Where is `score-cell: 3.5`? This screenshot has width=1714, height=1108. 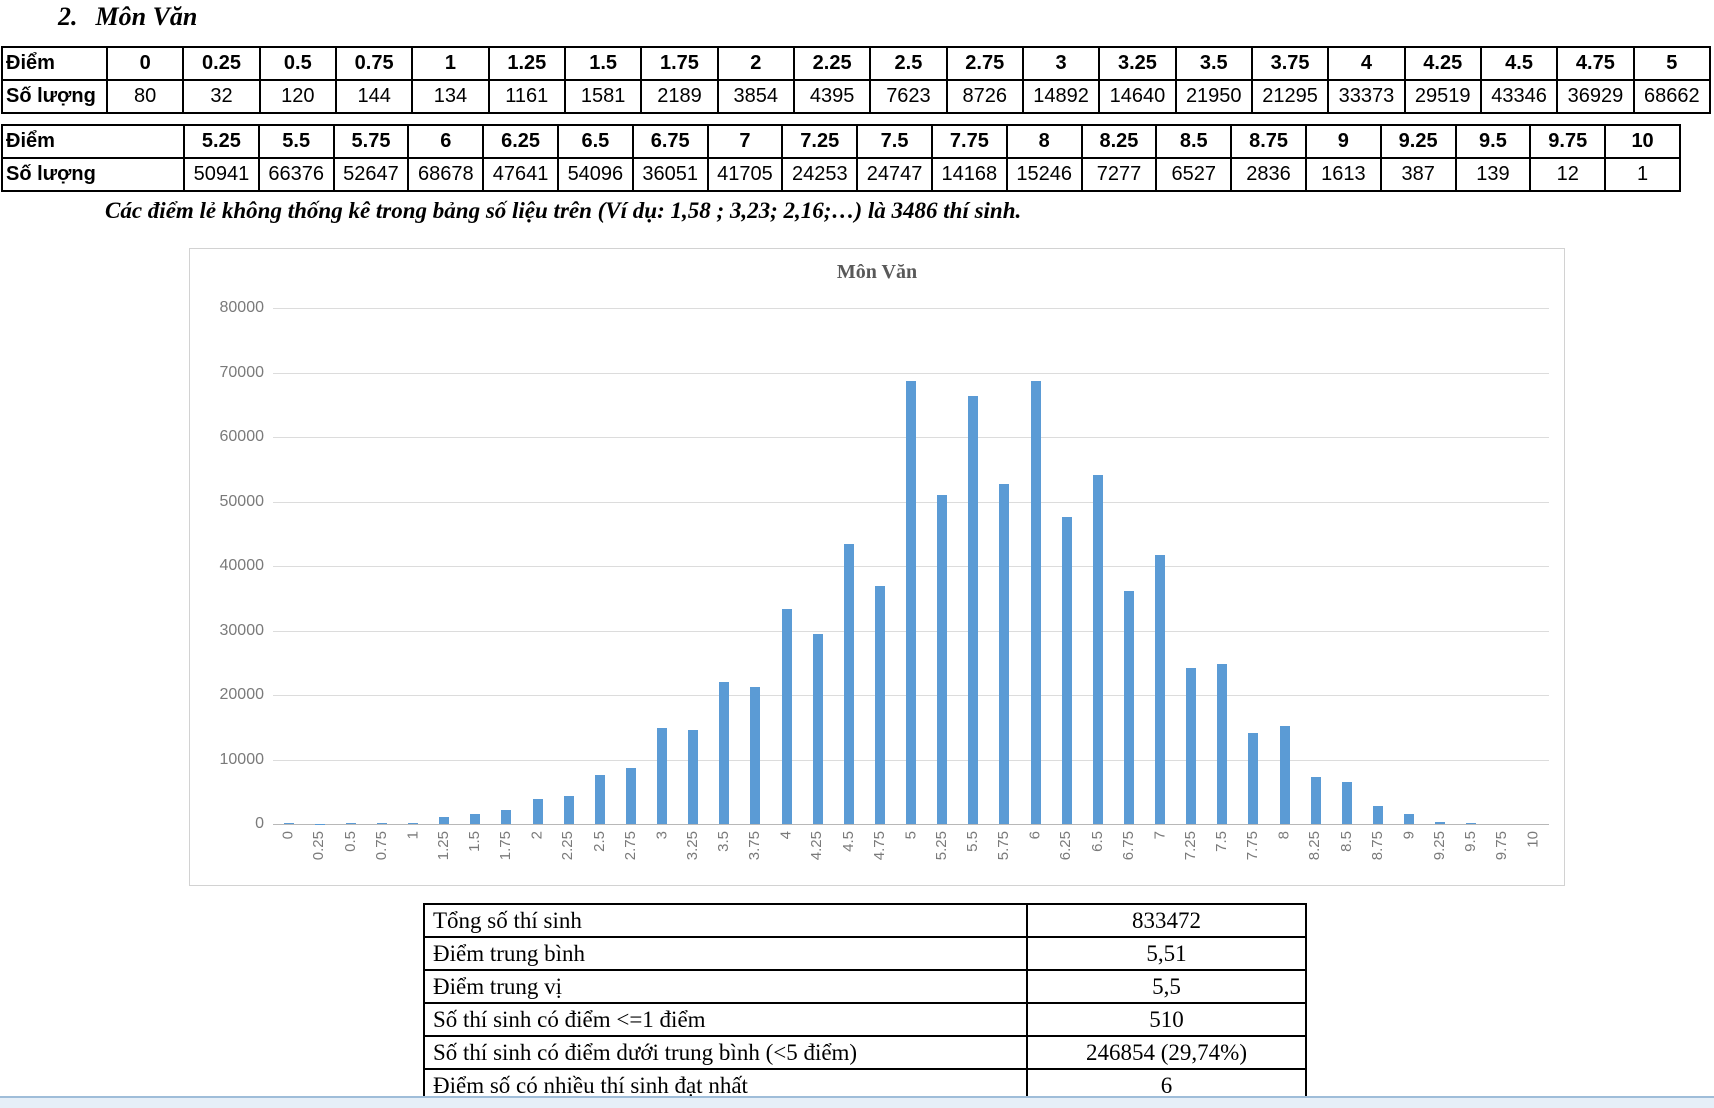 score-cell: 3.5 is located at coordinates (1213, 63).